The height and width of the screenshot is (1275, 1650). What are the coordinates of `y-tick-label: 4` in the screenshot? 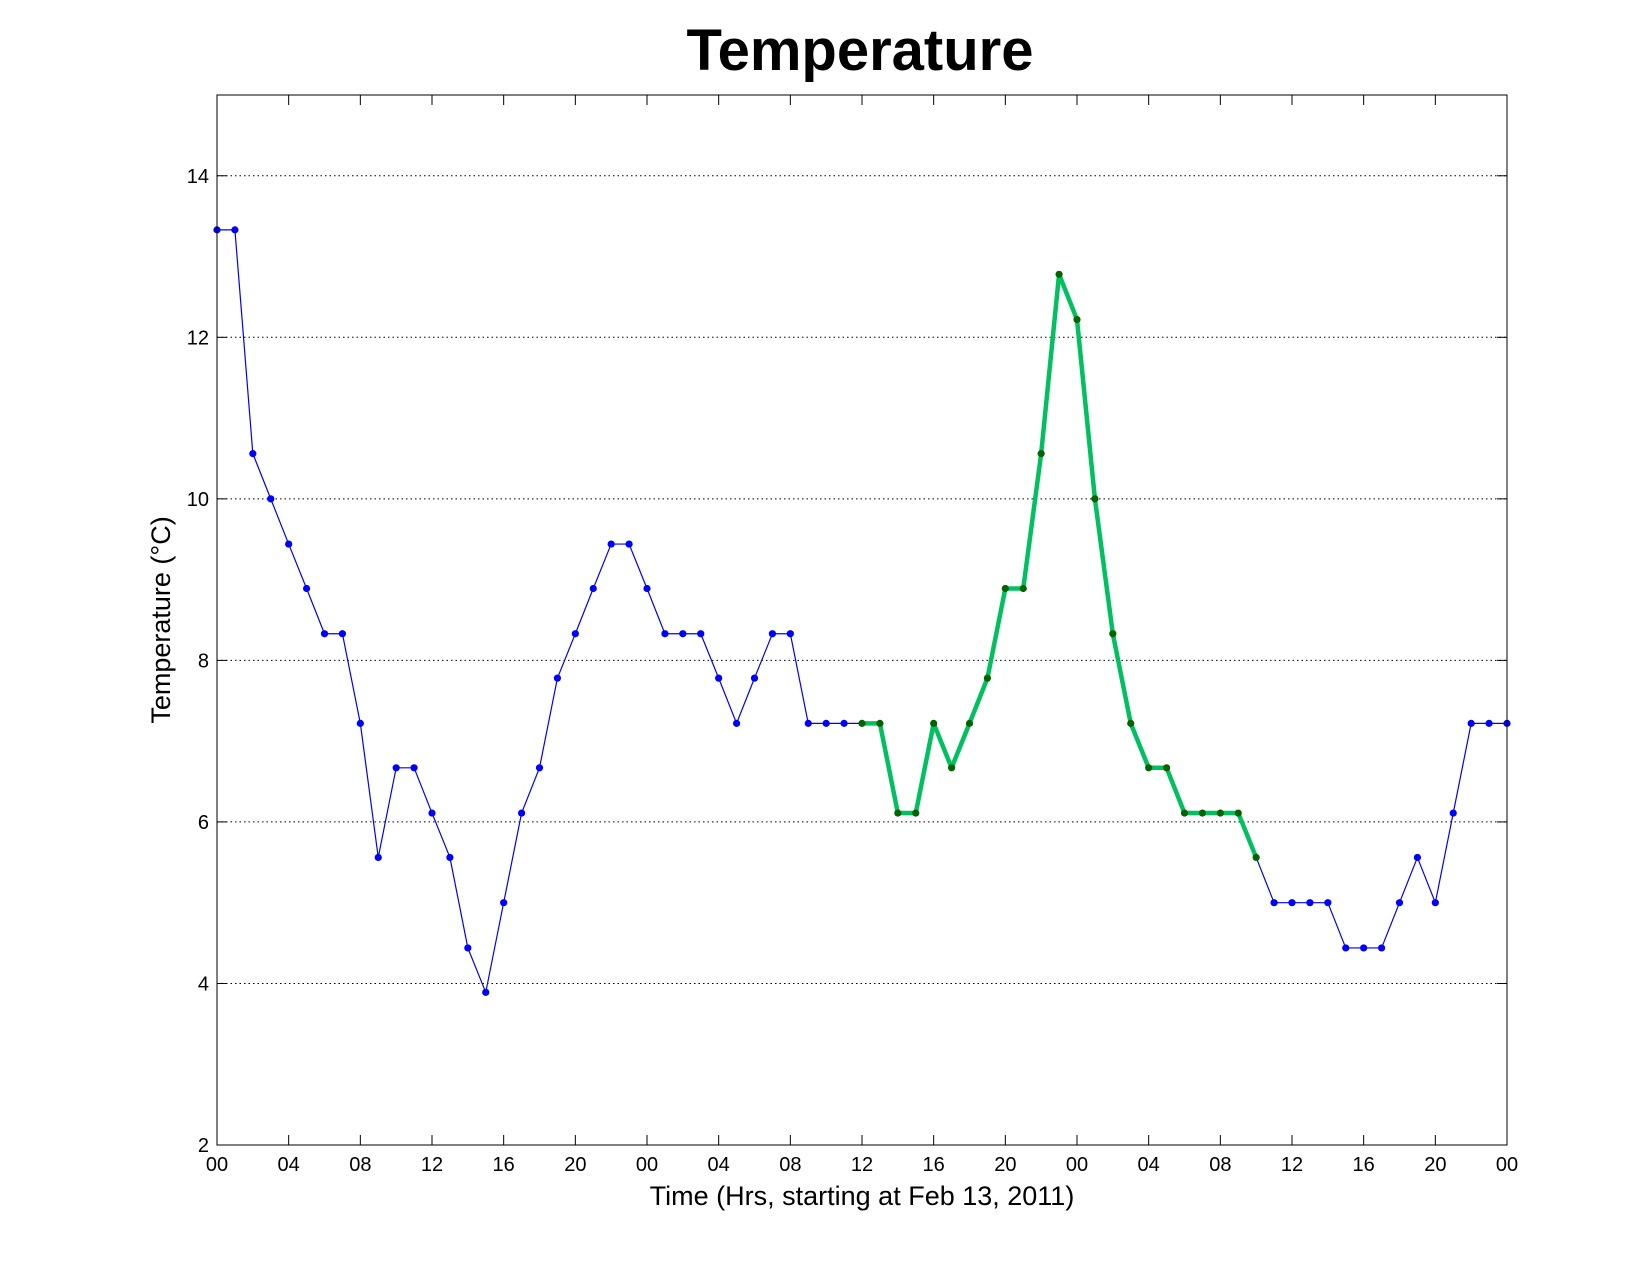 It's located at (203, 984).